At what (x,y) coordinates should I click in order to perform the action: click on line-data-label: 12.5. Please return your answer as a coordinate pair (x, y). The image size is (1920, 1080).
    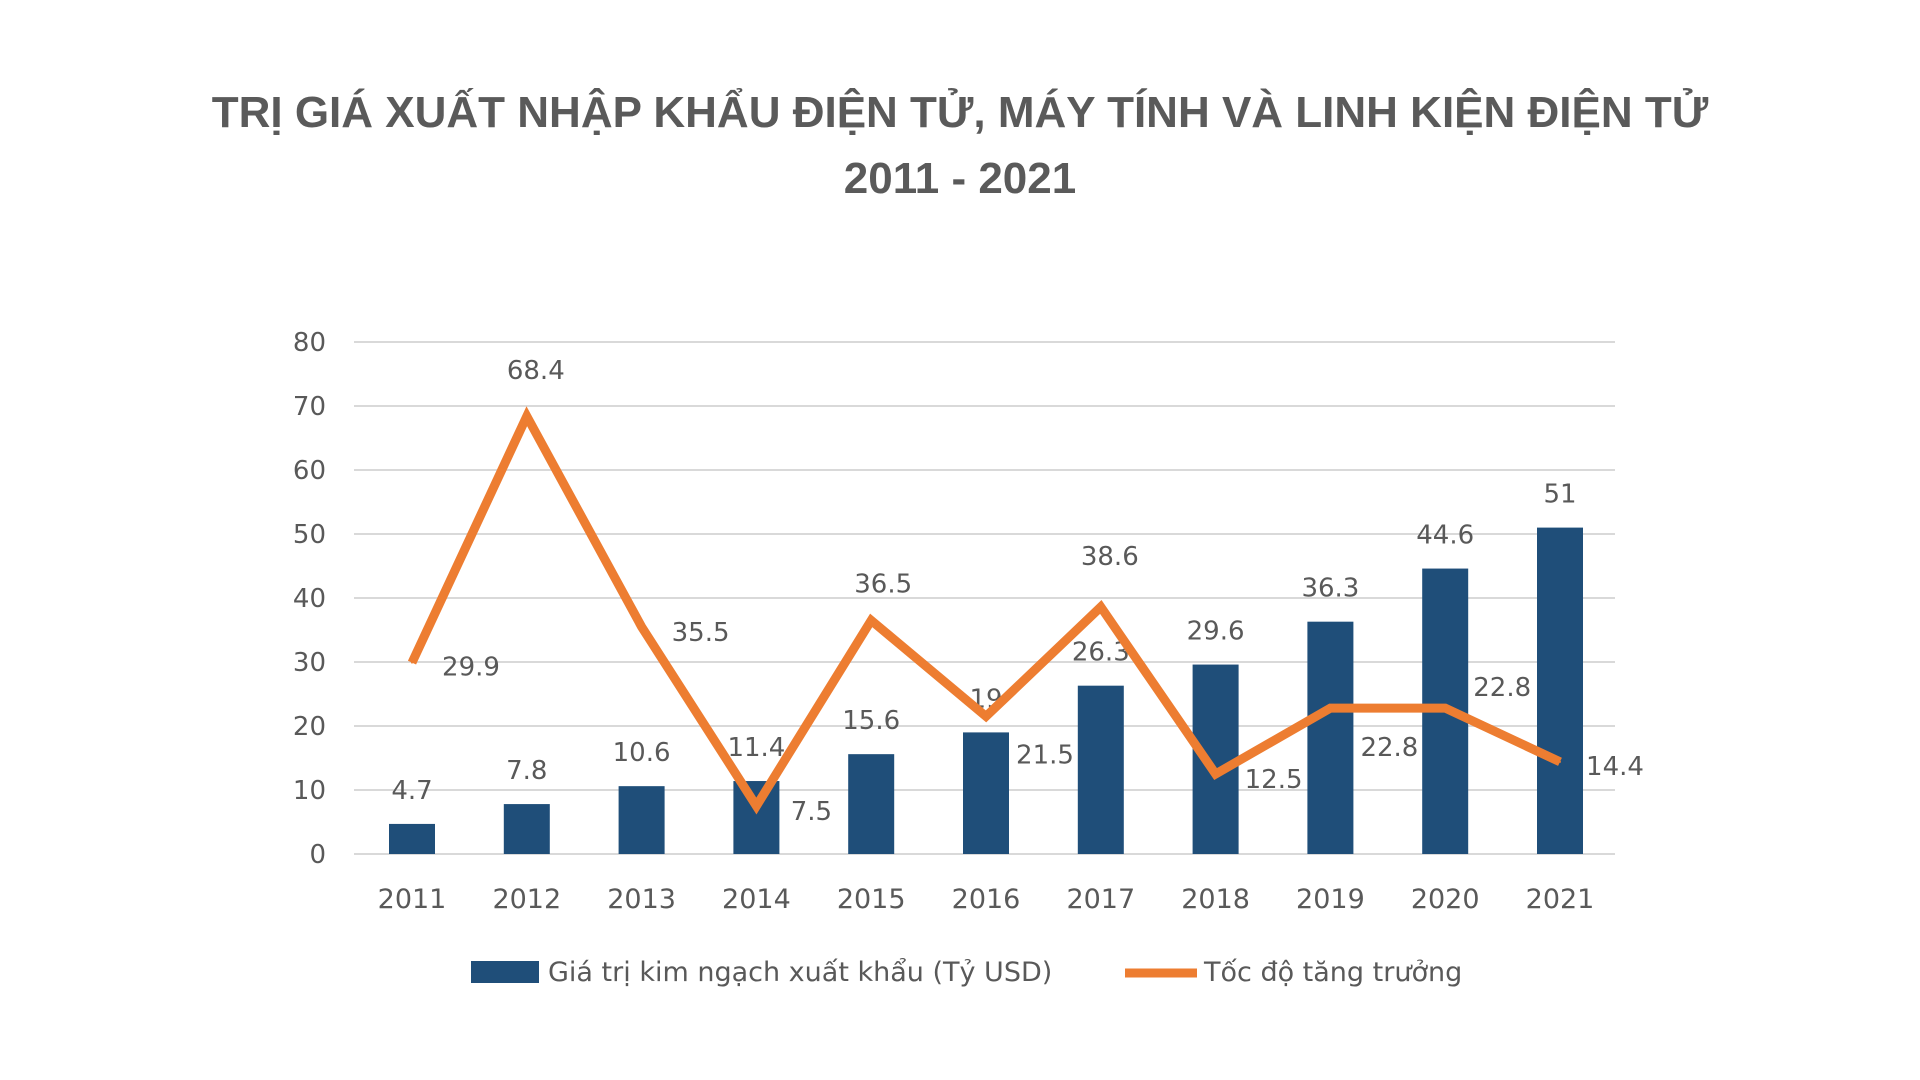
    Looking at the image, I should click on (1274, 780).